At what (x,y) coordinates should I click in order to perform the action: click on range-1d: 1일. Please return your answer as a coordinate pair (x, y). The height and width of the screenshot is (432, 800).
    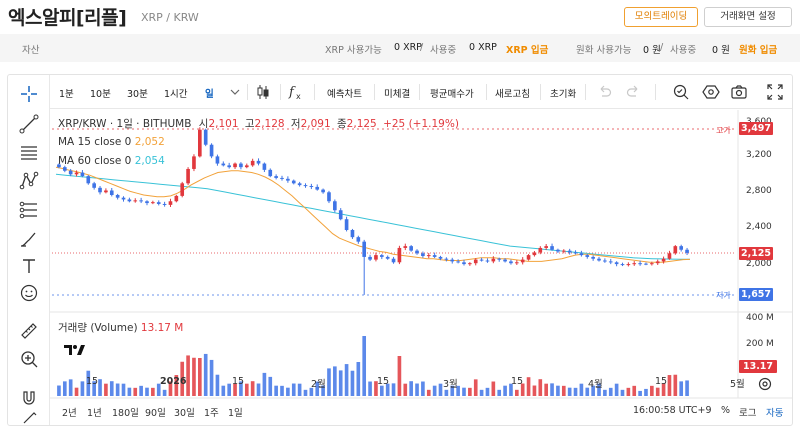
    Looking at the image, I should click on (235, 413).